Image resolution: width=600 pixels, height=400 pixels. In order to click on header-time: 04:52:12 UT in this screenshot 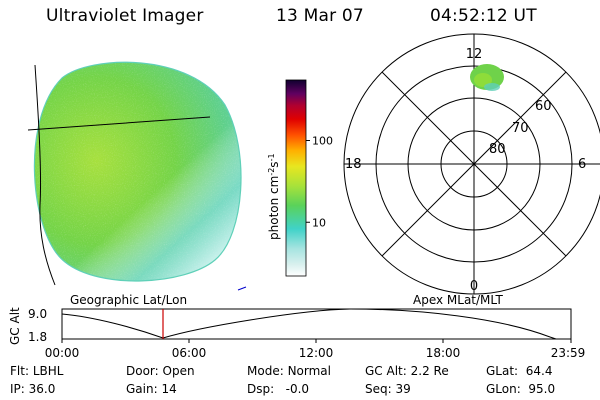, I will do `click(483, 16)`.